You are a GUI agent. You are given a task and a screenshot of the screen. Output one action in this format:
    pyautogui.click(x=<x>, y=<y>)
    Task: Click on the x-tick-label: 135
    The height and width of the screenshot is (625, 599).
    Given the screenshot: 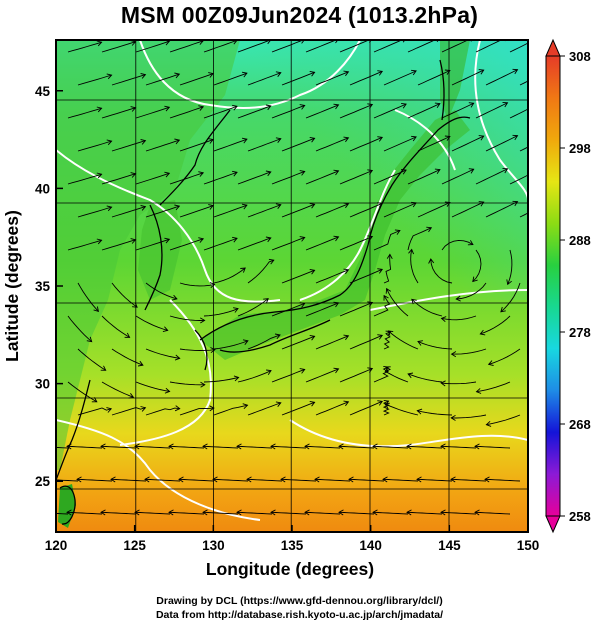 What is the action you would take?
    pyautogui.click(x=292, y=545)
    